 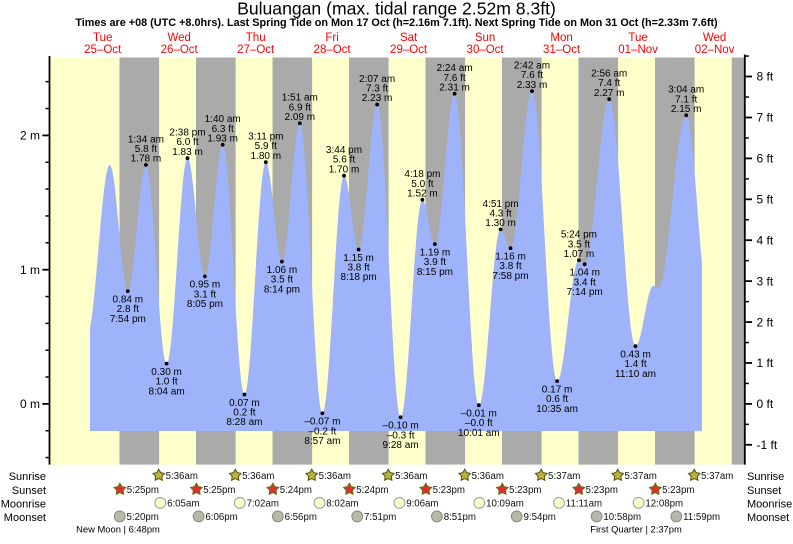 I want to click on svg-text: 7.3 ft, so click(x=377, y=89).